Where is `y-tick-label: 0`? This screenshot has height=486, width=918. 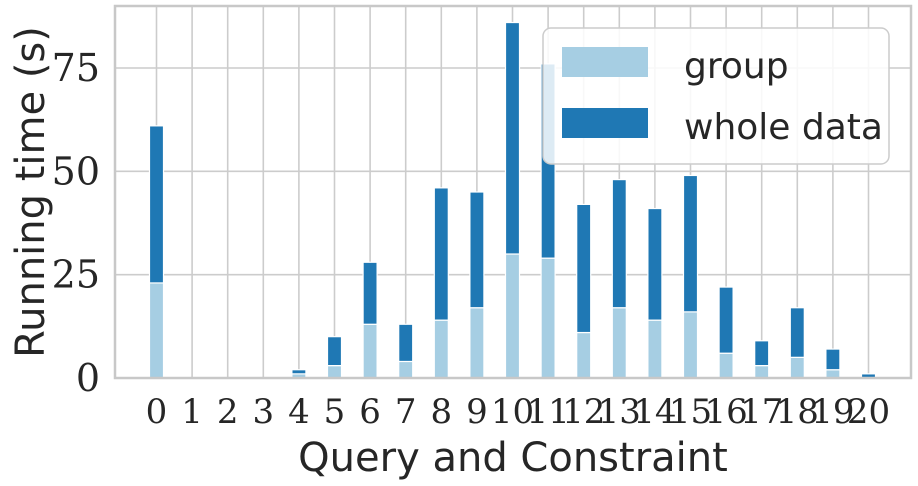 y-tick-label: 0 is located at coordinates (88, 378).